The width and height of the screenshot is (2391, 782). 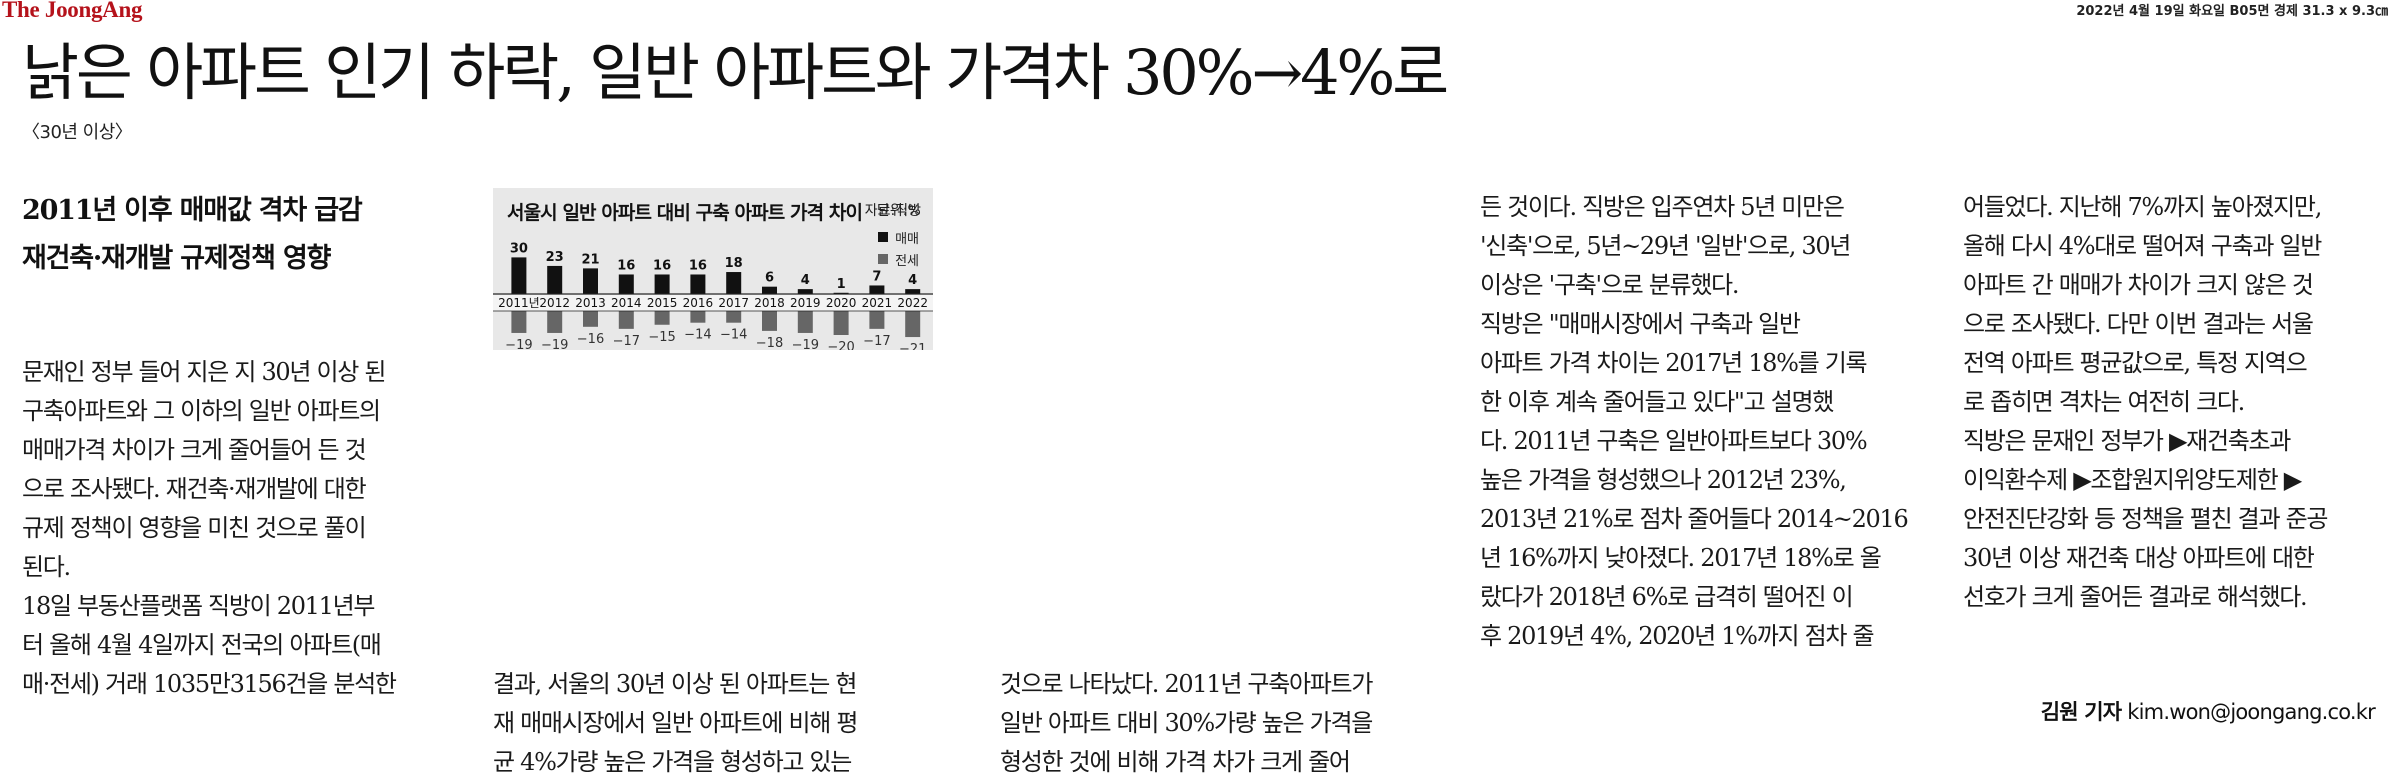 I want to click on data-label-sale: 30, so click(x=519, y=248).